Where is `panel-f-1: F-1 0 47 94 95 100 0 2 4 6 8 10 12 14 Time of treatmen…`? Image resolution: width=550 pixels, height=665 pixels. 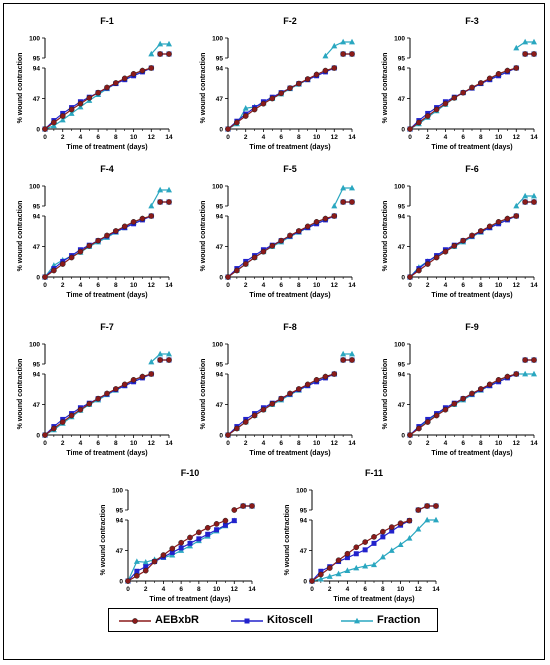
panel-f-1: F-1 0 47 94 95 100 0 2 4 6 8 10 12 14 Time of treatmen… is located at coordinates (95, 83).